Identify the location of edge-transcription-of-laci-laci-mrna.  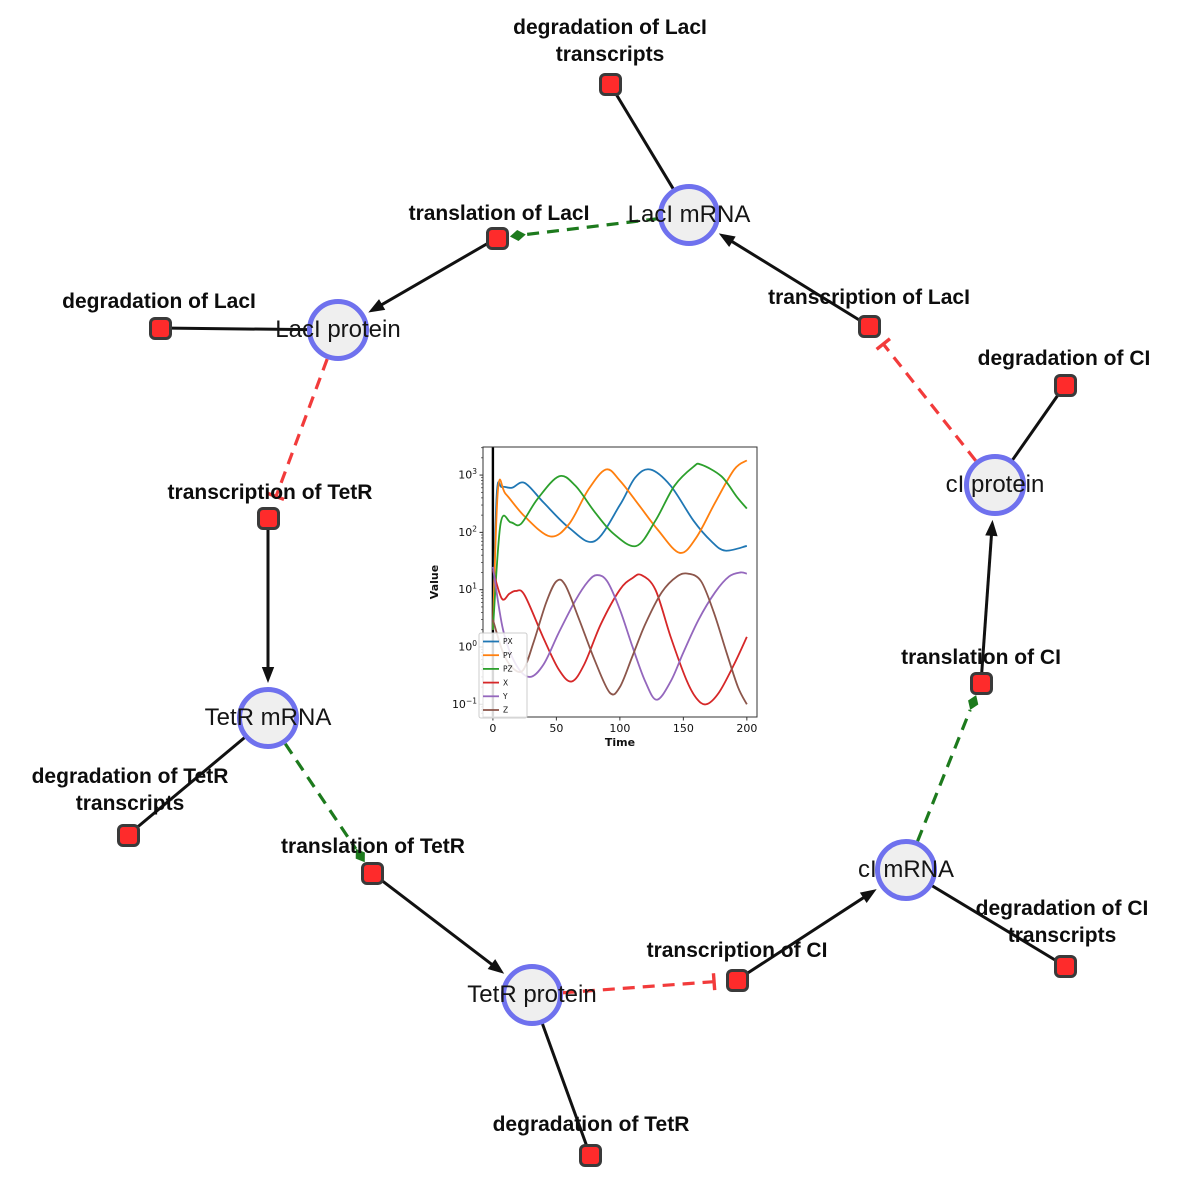
(794, 280).